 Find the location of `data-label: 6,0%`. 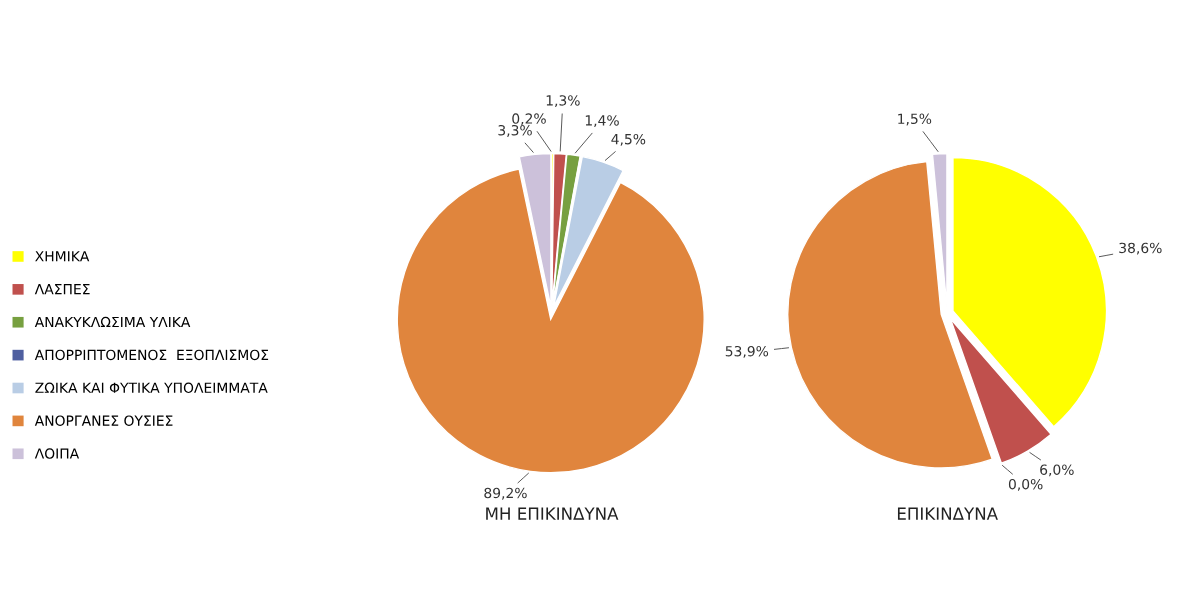

data-label: 6,0% is located at coordinates (1057, 470).